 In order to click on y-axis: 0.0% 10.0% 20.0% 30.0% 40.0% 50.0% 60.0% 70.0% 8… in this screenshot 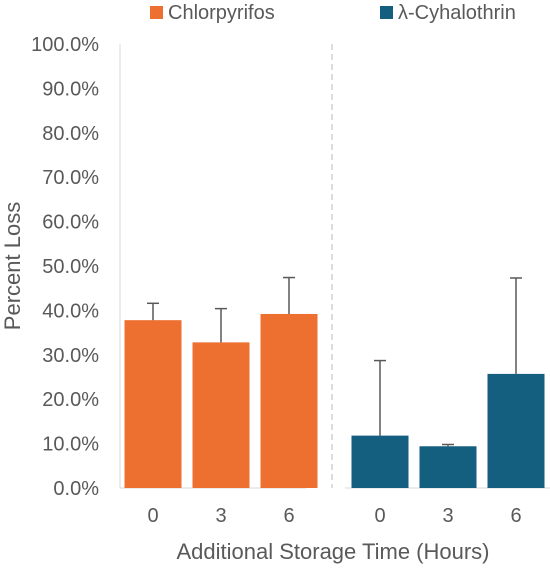, I will do `click(65, 267)`.